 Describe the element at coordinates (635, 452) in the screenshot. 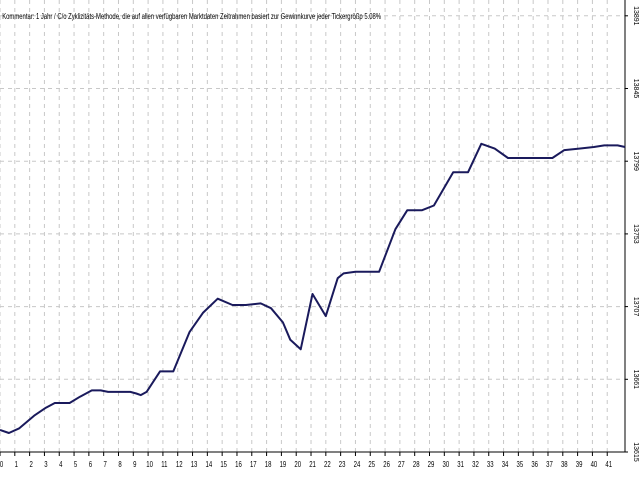

I see `y-tick-label: 13615` at that location.